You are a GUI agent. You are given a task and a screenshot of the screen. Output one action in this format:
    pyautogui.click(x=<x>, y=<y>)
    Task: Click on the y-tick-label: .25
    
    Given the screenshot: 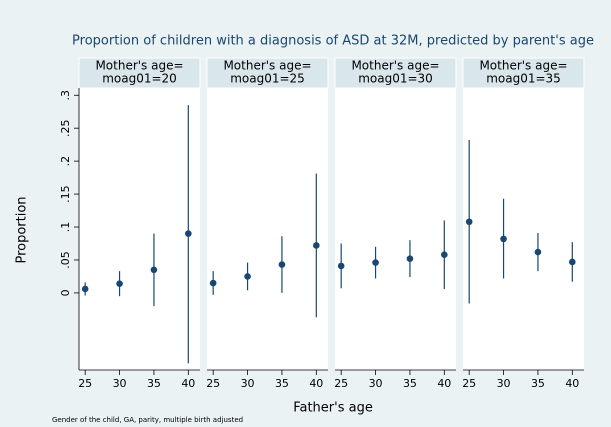 What is the action you would take?
    pyautogui.click(x=65, y=128)
    